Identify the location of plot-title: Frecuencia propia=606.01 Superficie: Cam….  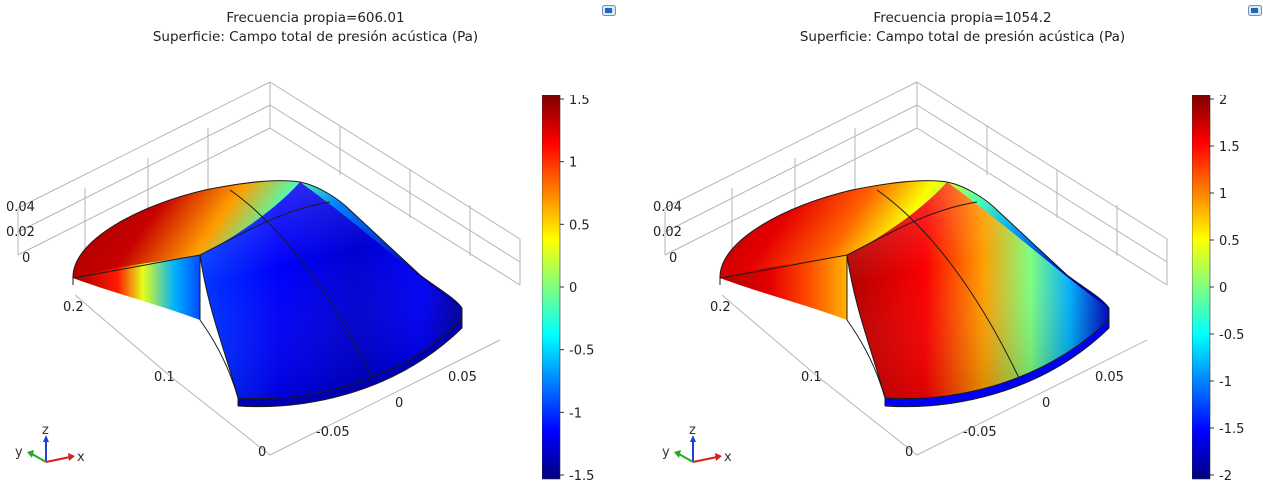
(315, 28).